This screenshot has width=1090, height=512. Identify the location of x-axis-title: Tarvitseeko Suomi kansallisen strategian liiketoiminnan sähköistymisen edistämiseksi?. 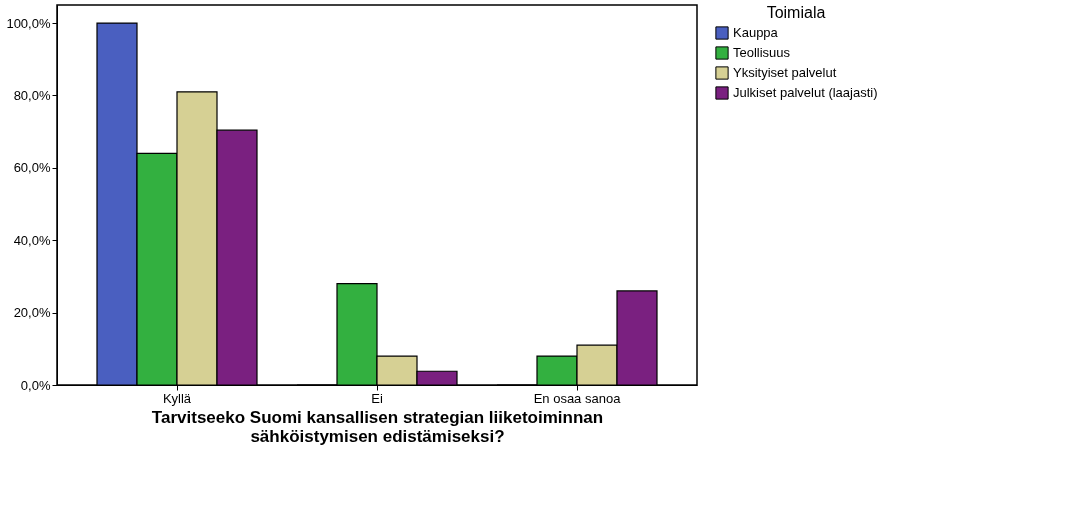
(377, 426).